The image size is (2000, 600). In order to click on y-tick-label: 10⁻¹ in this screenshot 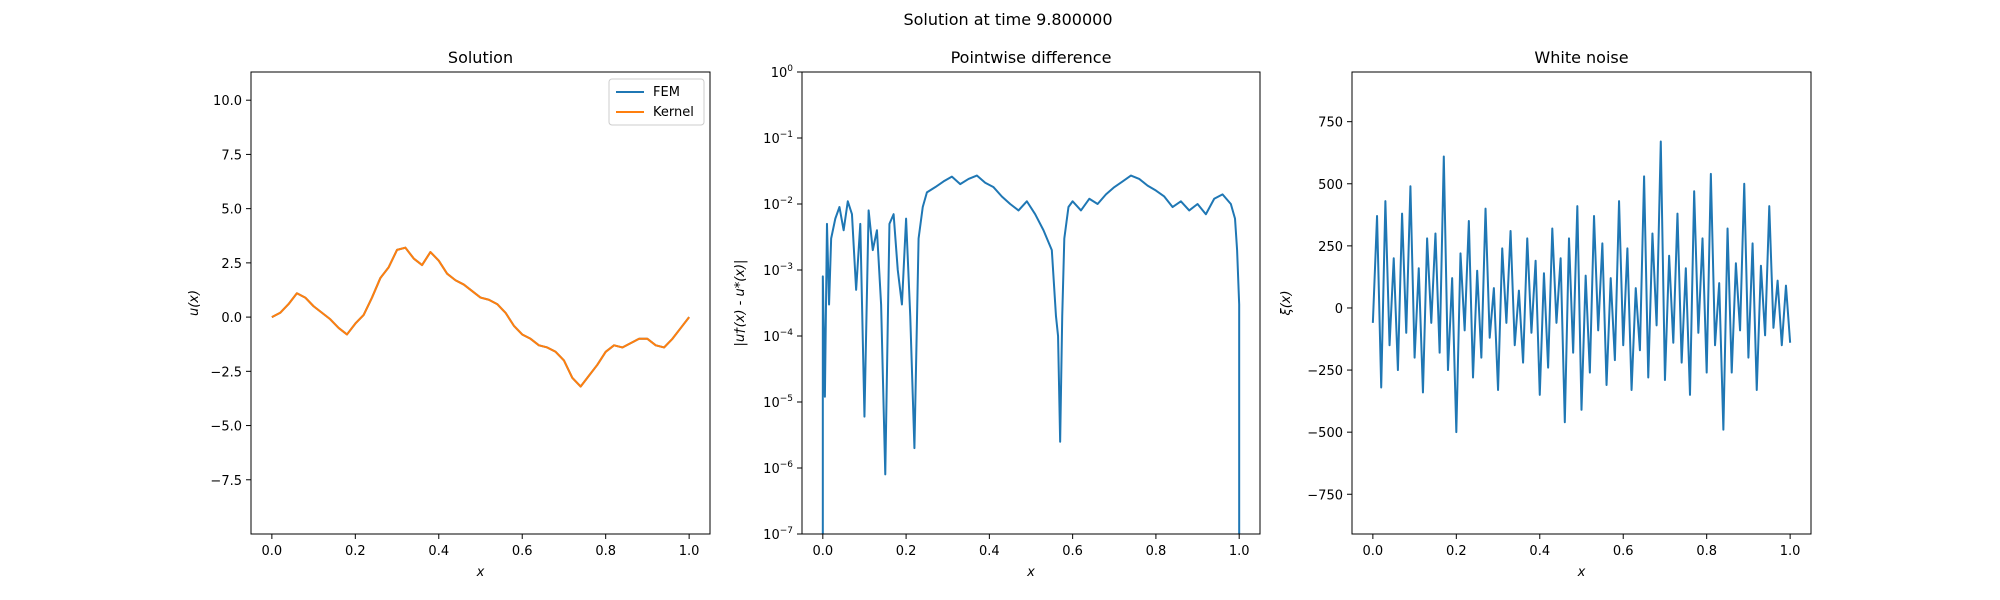, I will do `click(778, 138)`.